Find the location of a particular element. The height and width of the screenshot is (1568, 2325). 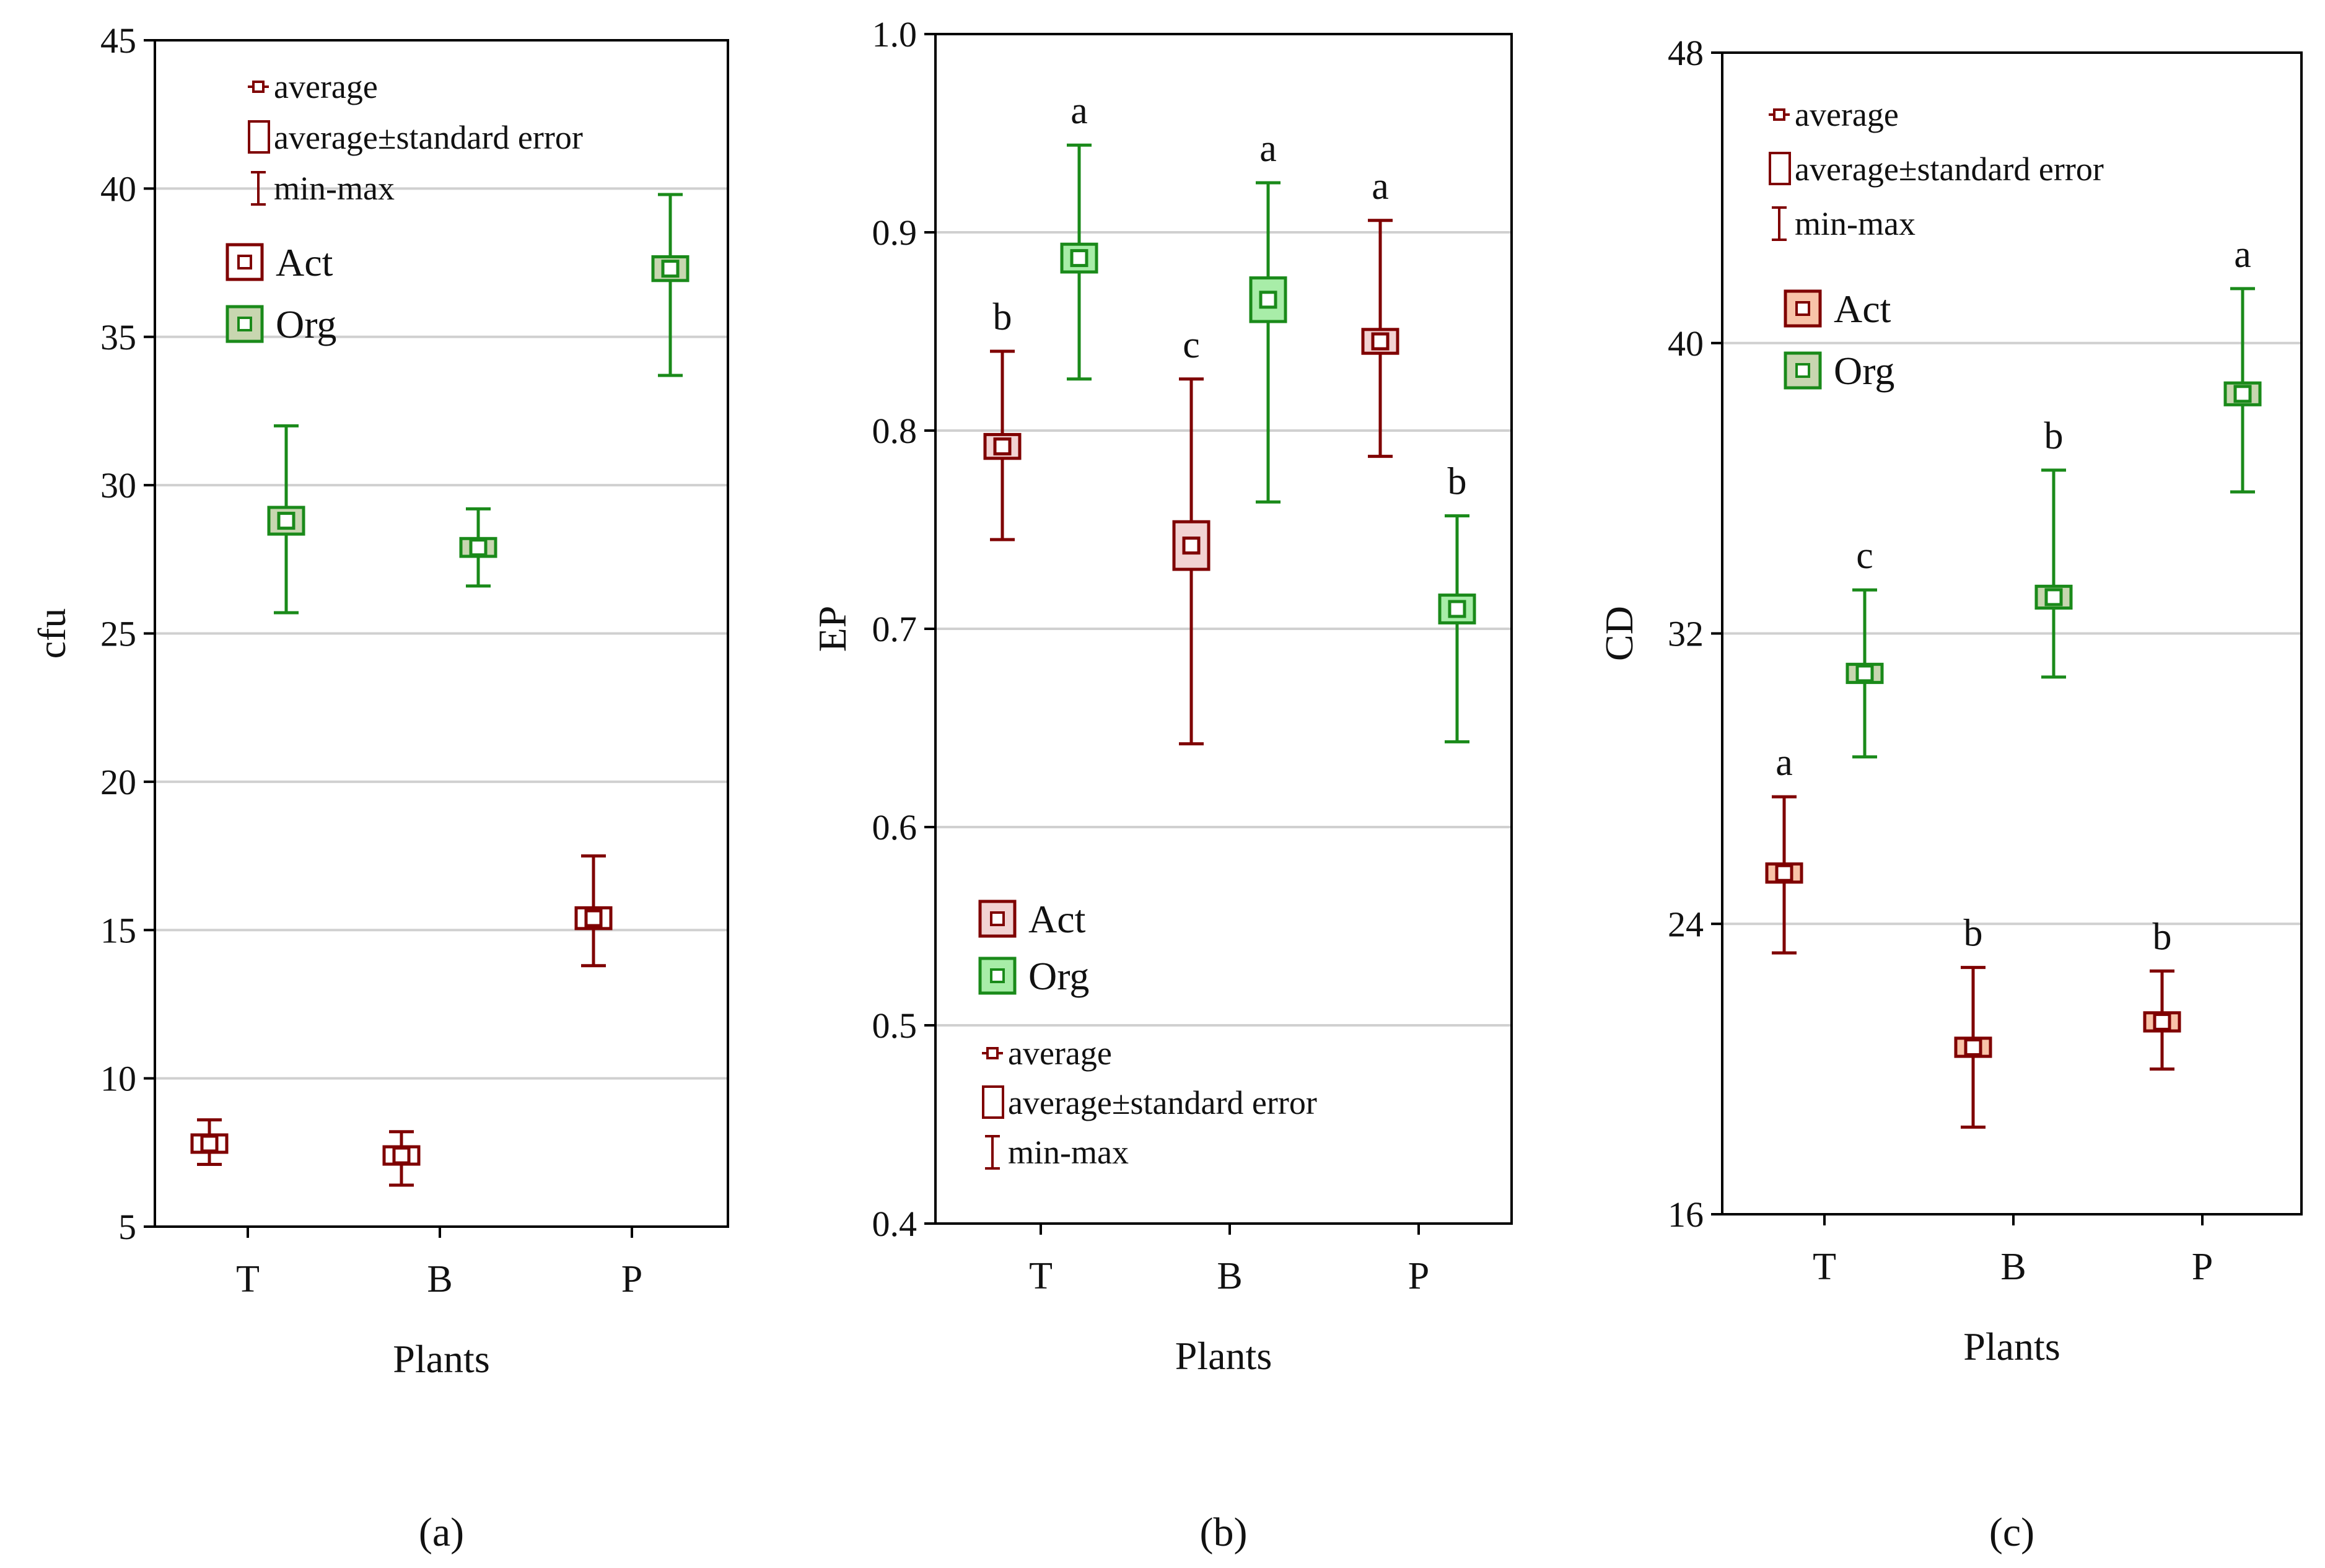

legend-average-icon-box is located at coordinates (1779, 114).